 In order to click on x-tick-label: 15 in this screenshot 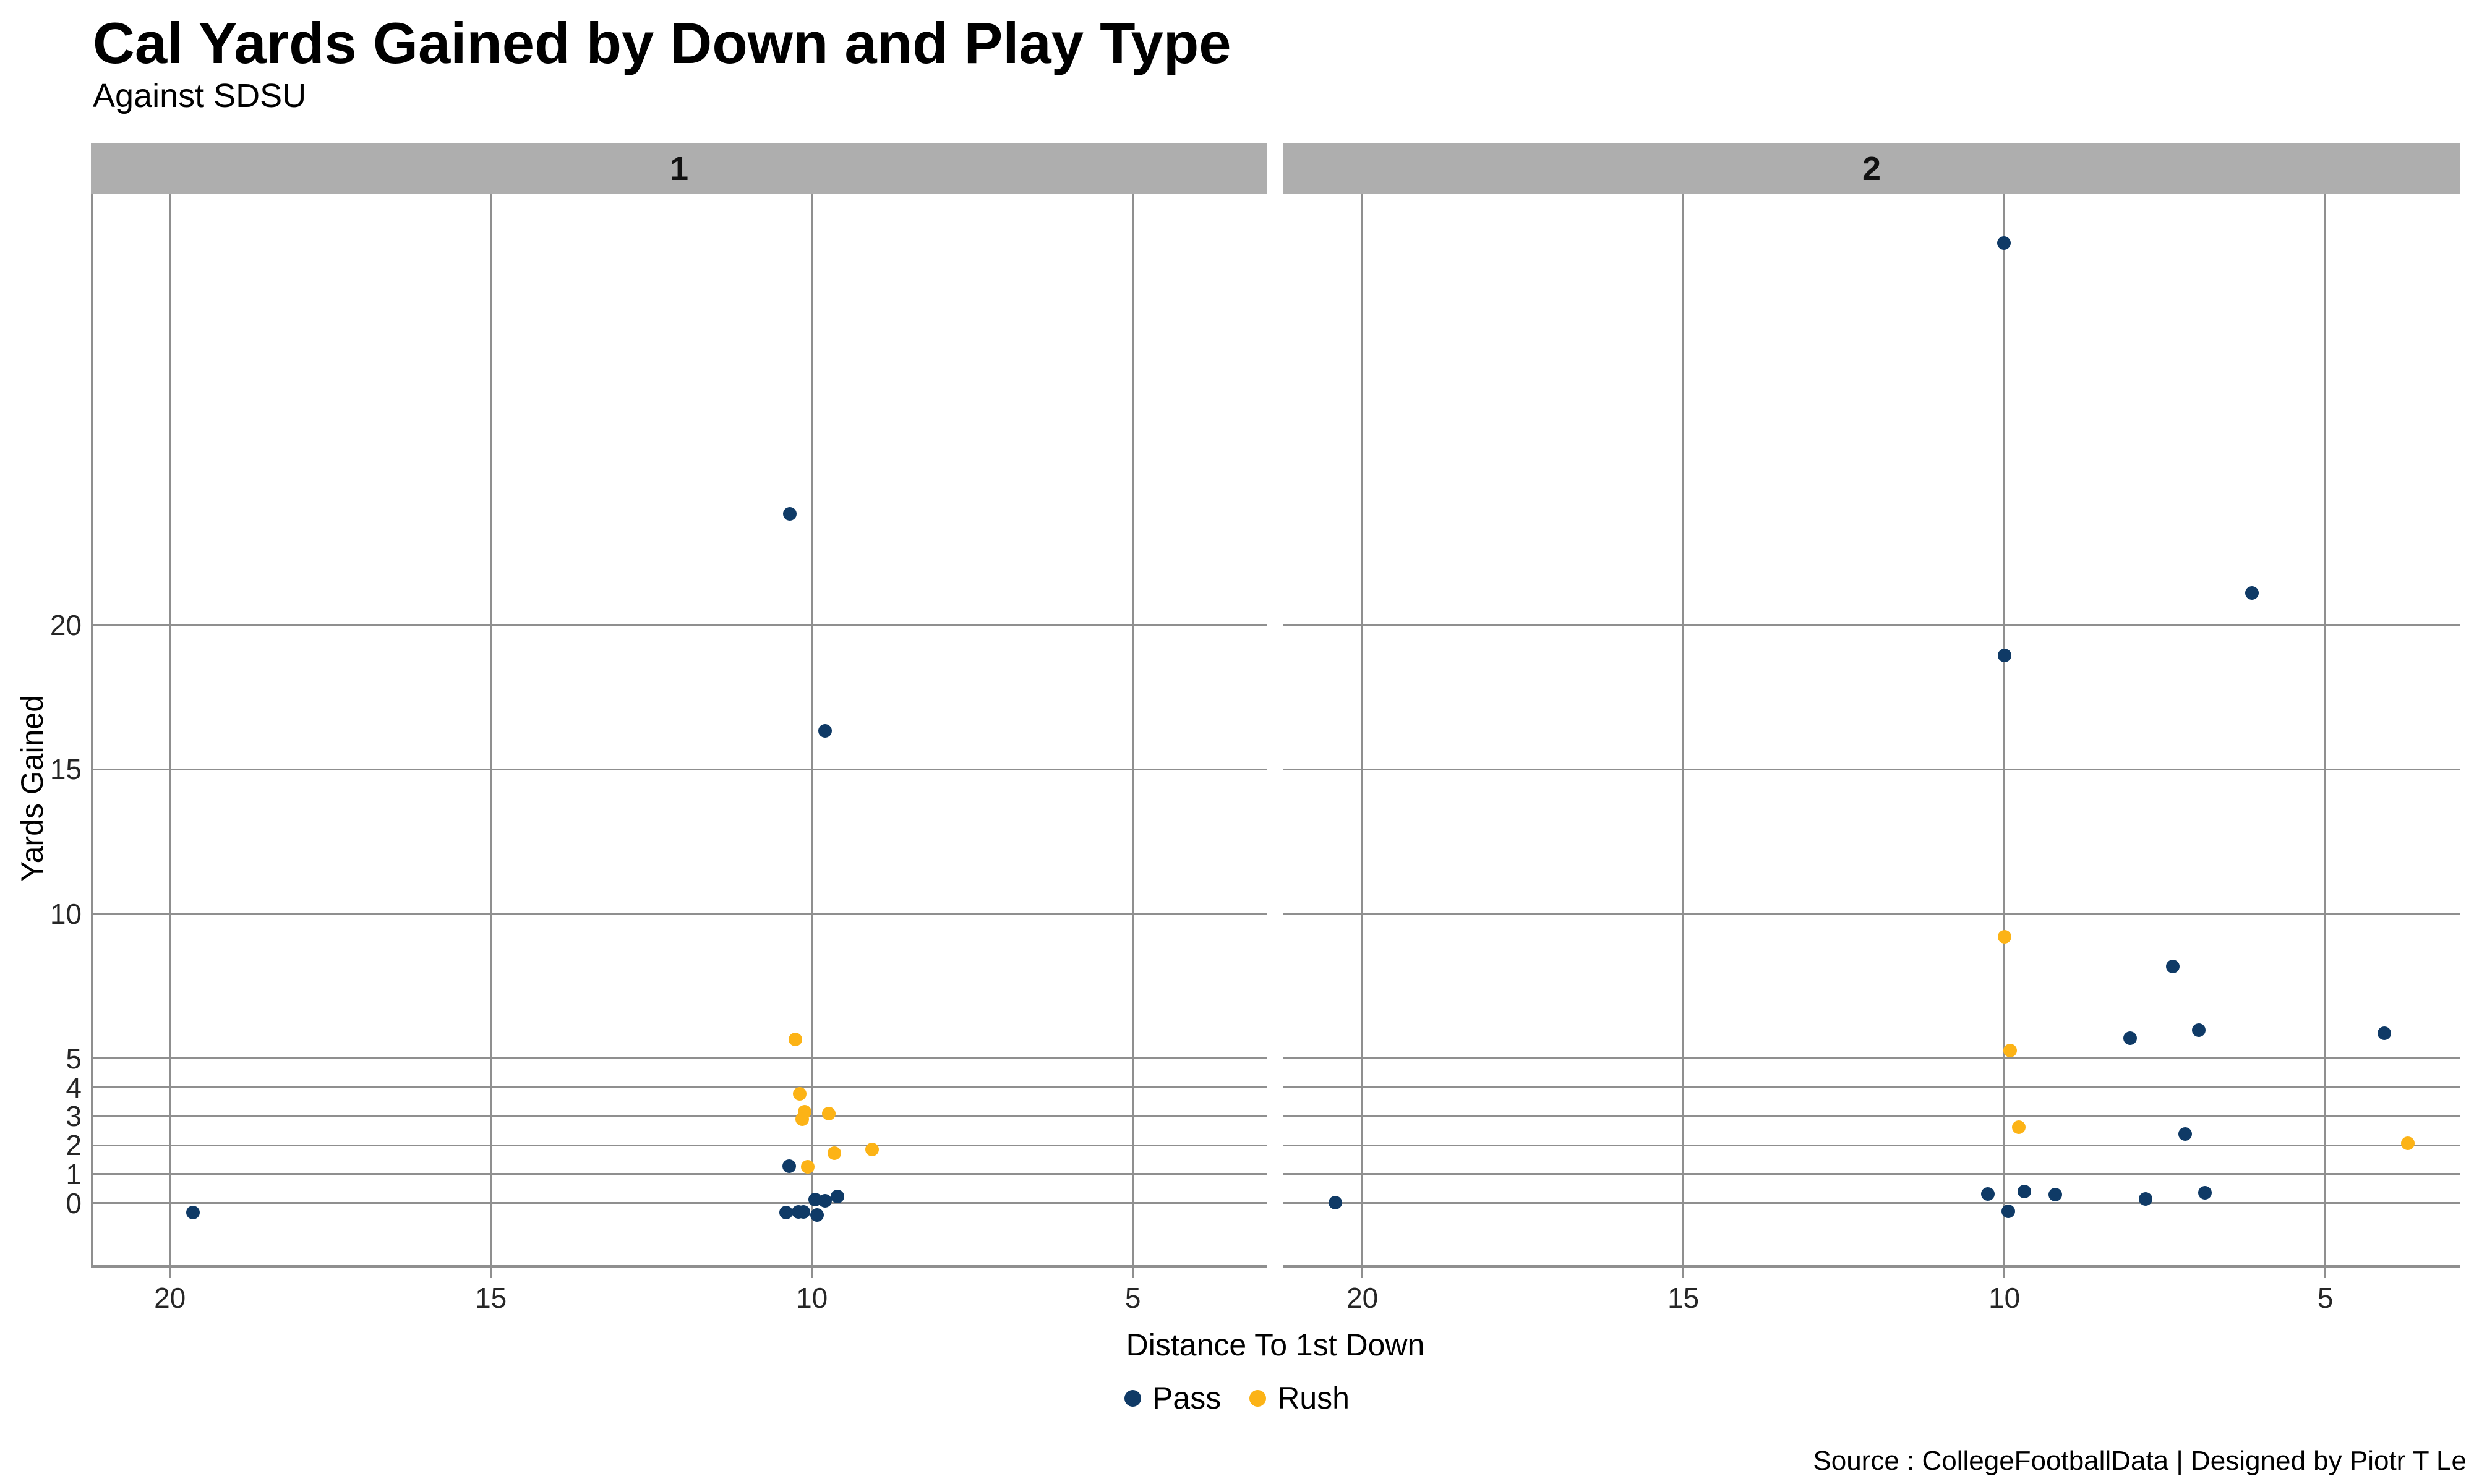, I will do `click(491, 1298)`.